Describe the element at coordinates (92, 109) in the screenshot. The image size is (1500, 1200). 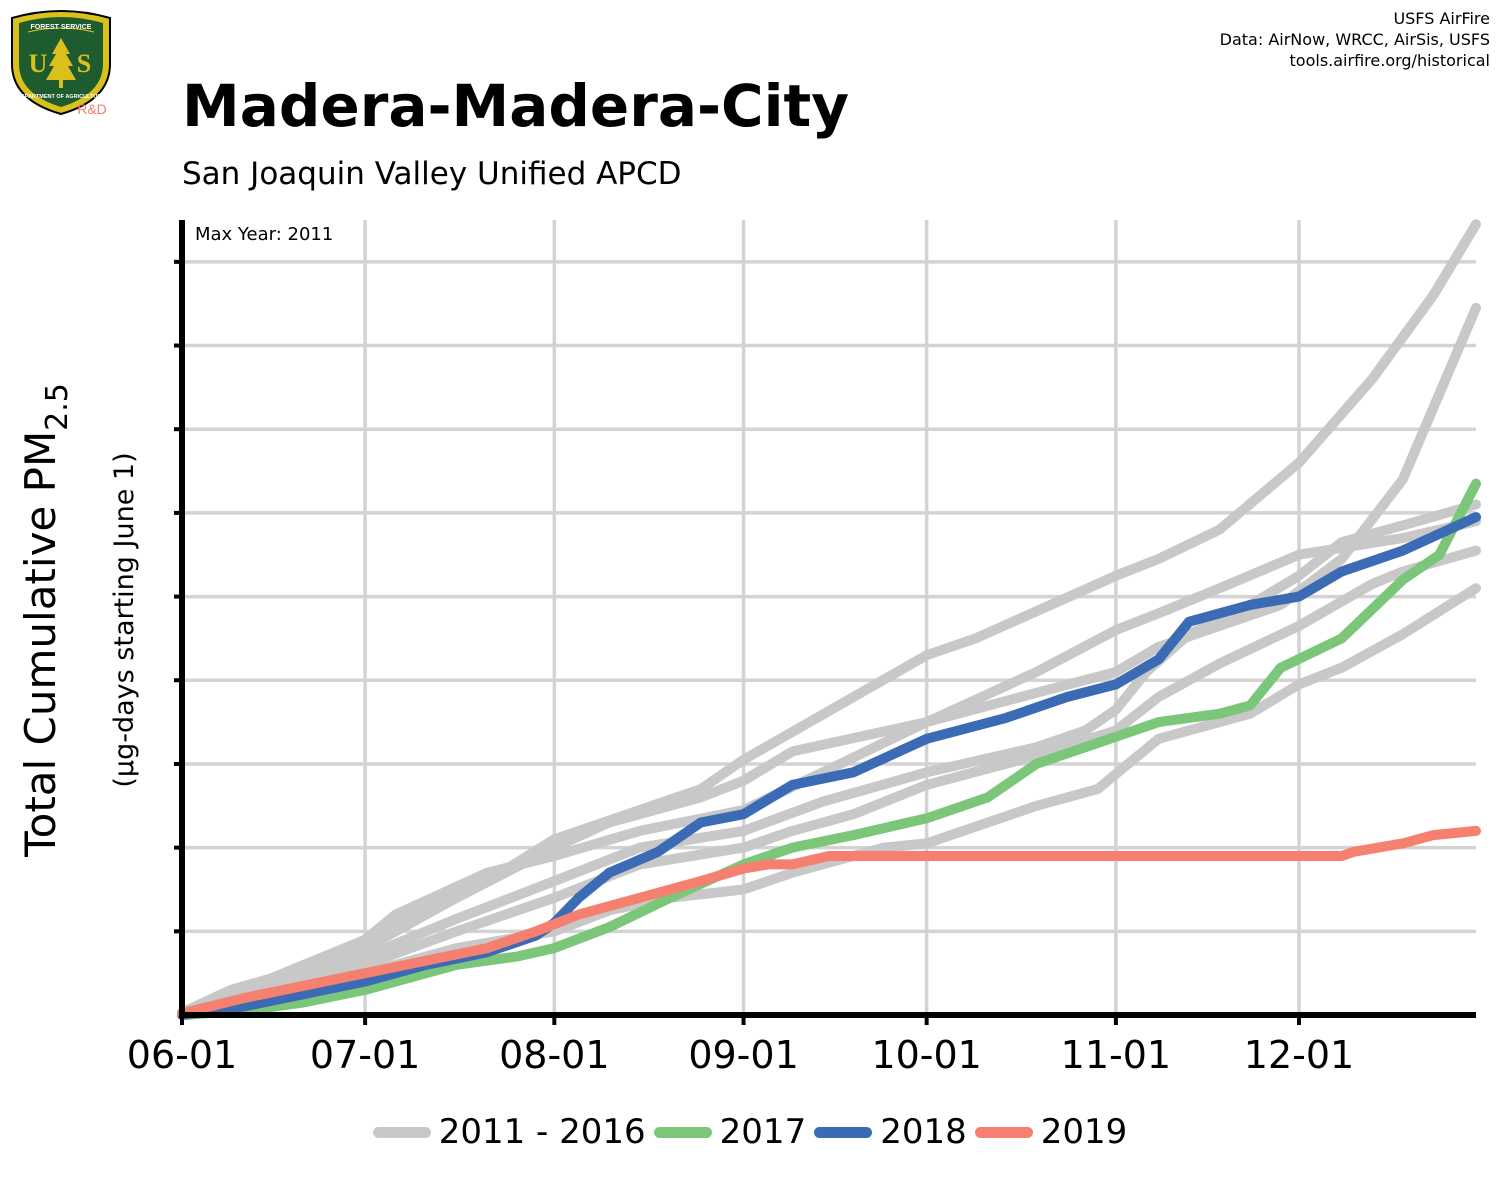
I see `logo-rd-tag: R&D` at that location.